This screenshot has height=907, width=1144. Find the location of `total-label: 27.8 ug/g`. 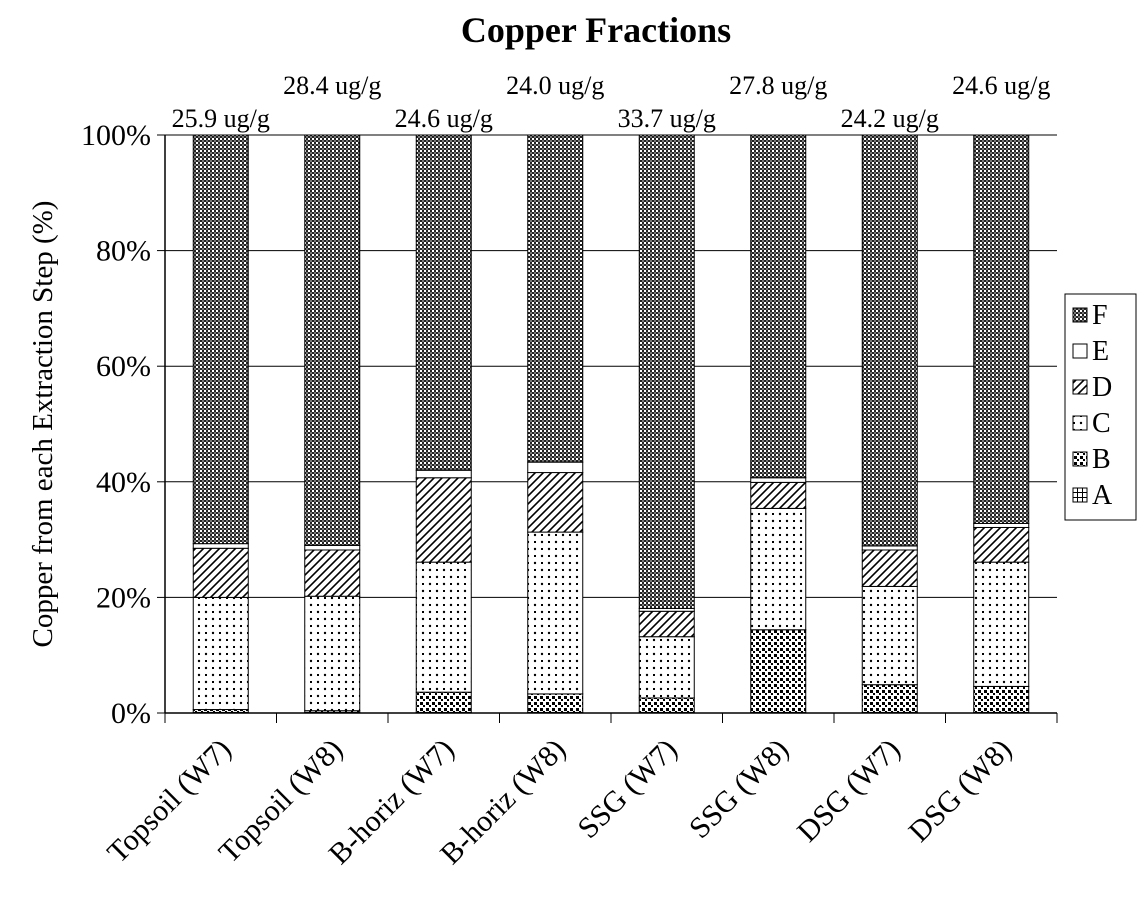

total-label: 27.8 ug/g is located at coordinates (778, 85).